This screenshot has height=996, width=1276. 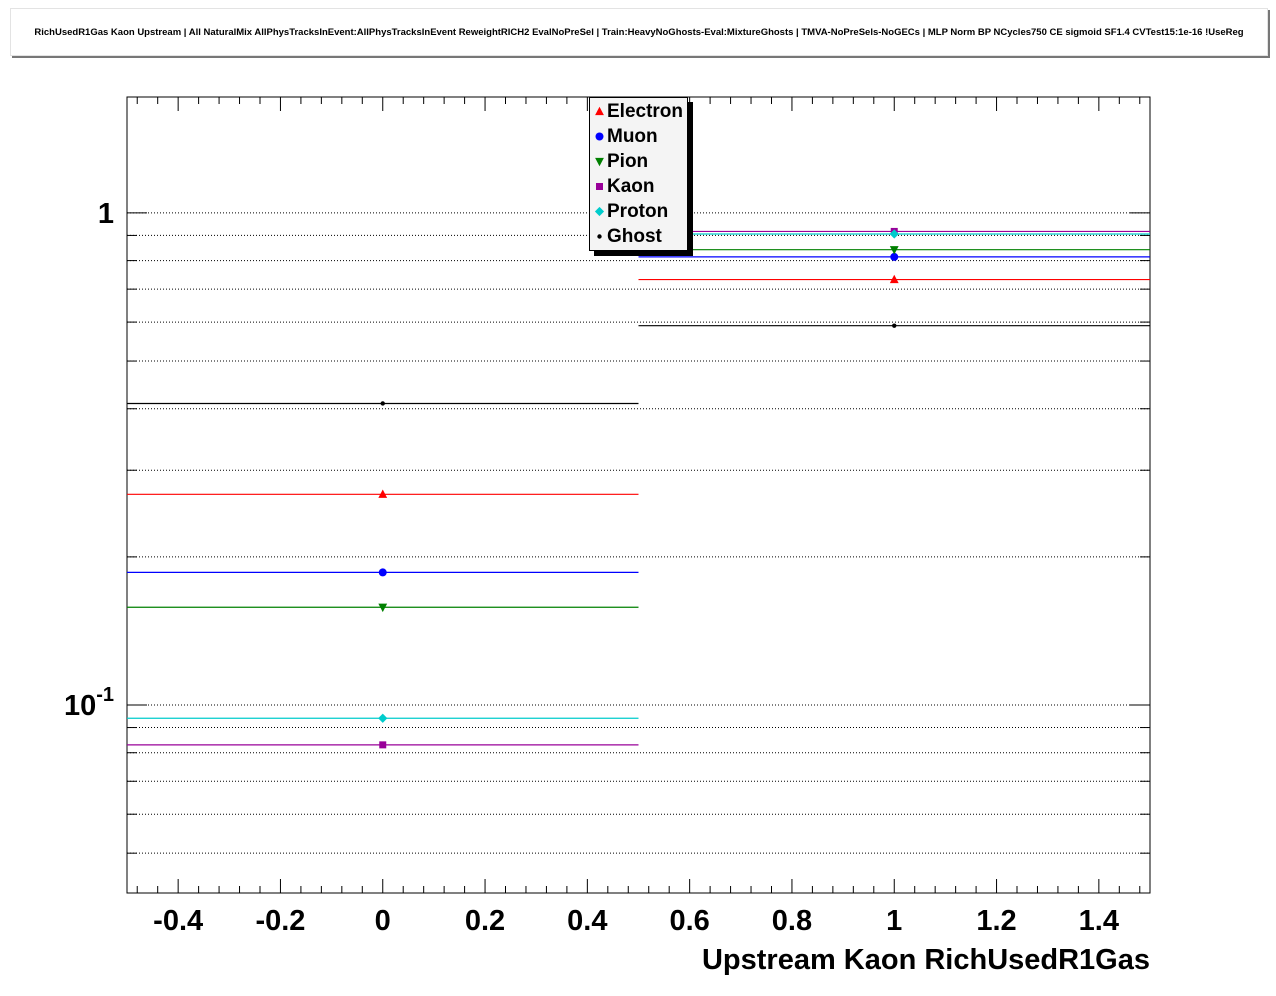 I want to click on legend: Electron Muon Pion Kaon Proton Ghost, so click(x=638, y=174).